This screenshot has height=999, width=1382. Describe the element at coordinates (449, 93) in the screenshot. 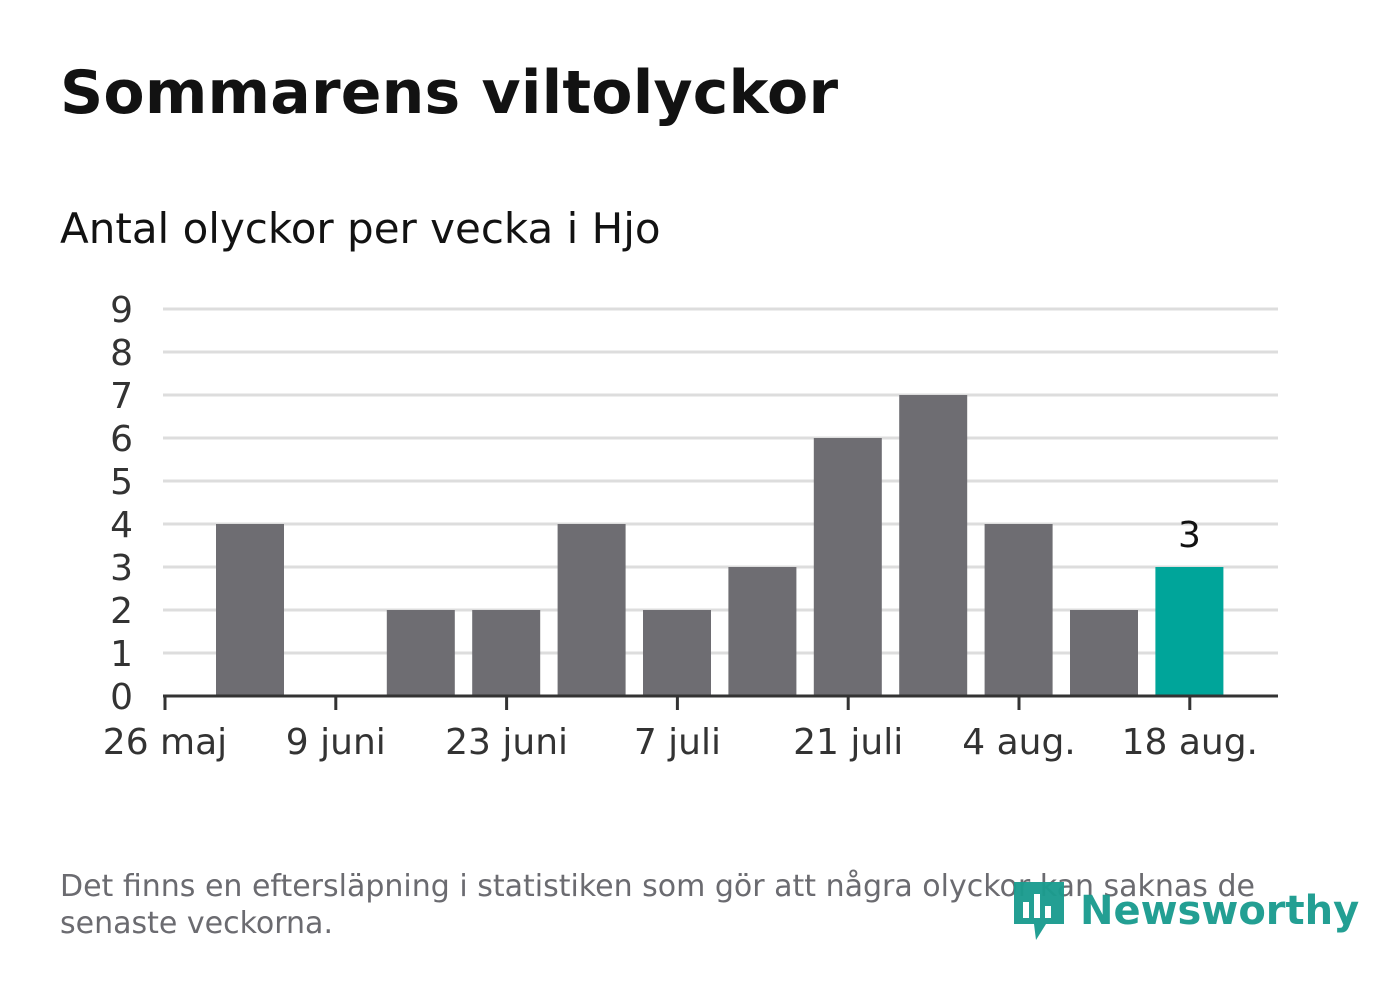

I see `chart-title: Sommarens viltolyckor` at that location.